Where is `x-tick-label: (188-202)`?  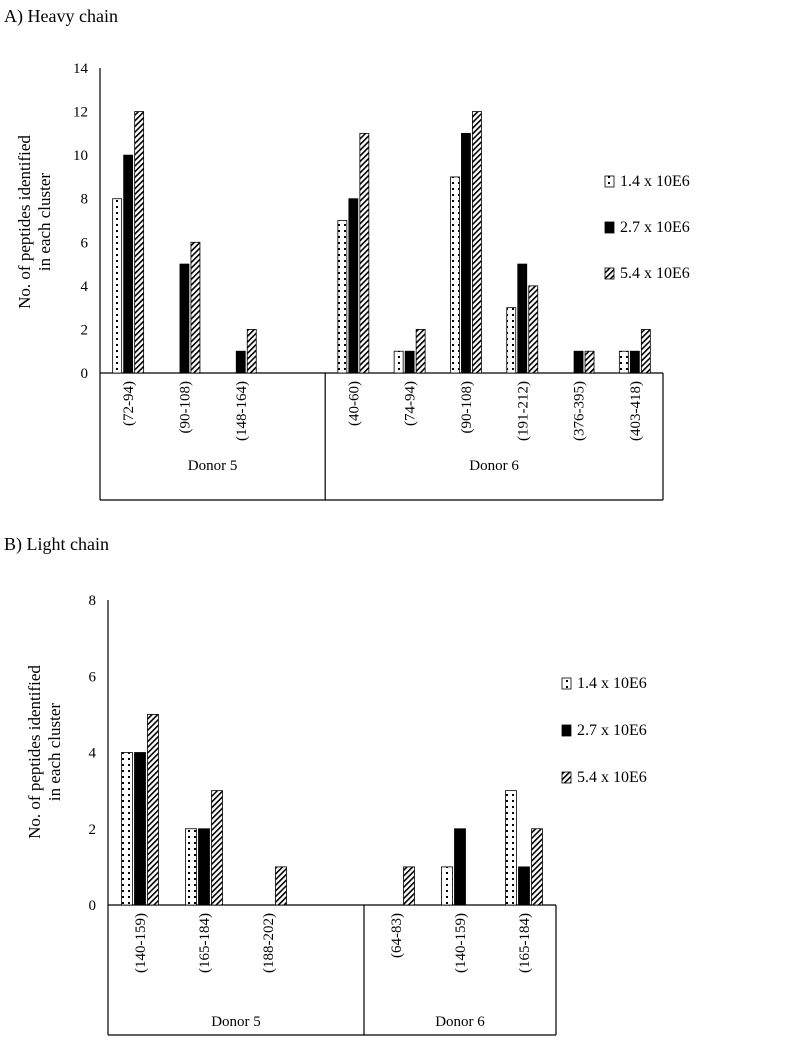 x-tick-label: (188-202) is located at coordinates (269, 943).